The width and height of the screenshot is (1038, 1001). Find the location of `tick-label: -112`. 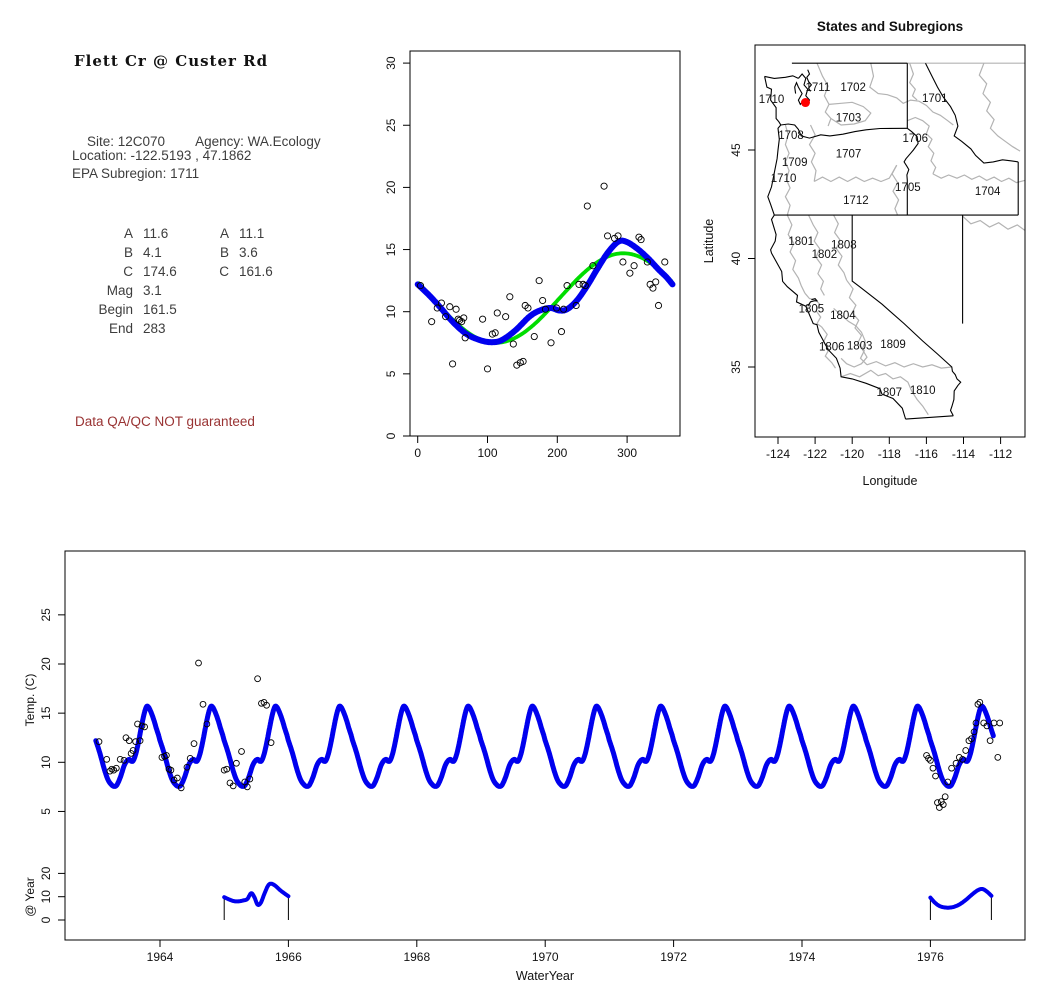

tick-label: -112 is located at coordinates (1000, 454).